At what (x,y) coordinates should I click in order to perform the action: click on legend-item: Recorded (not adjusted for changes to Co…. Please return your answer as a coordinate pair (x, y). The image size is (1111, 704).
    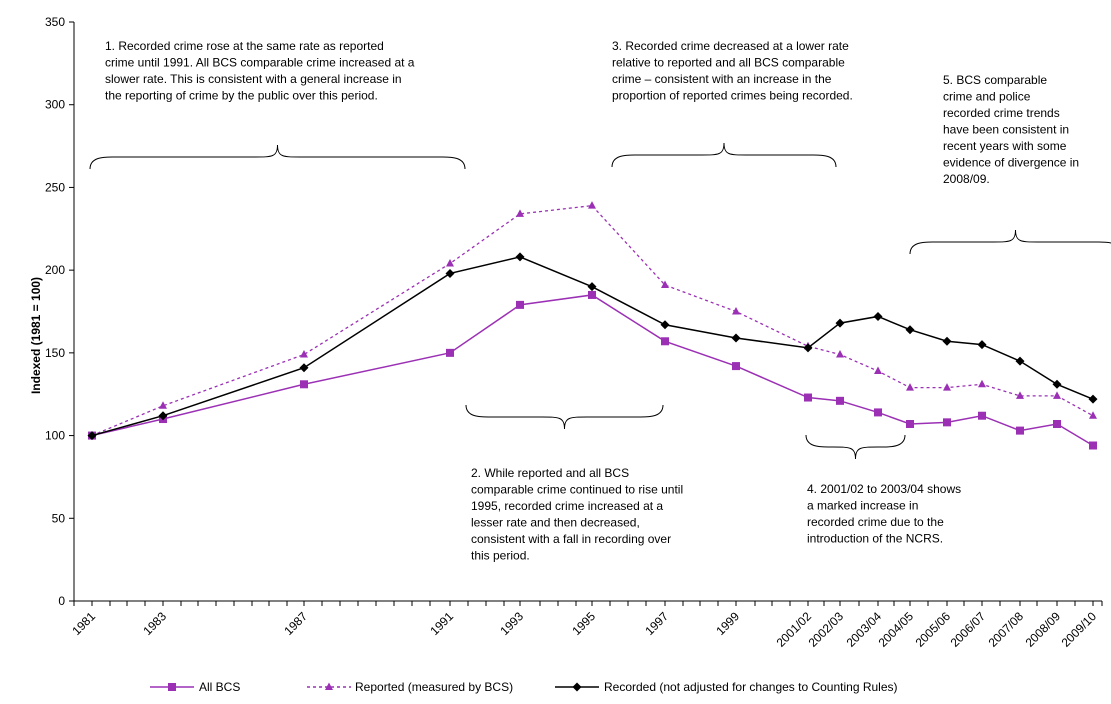
    Looking at the image, I should click on (726, 687).